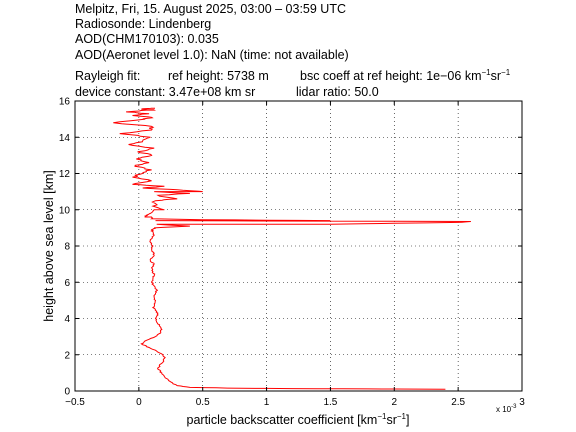 The width and height of the screenshot is (576, 432). I want to click on y-tick-label: 14, so click(65, 138).